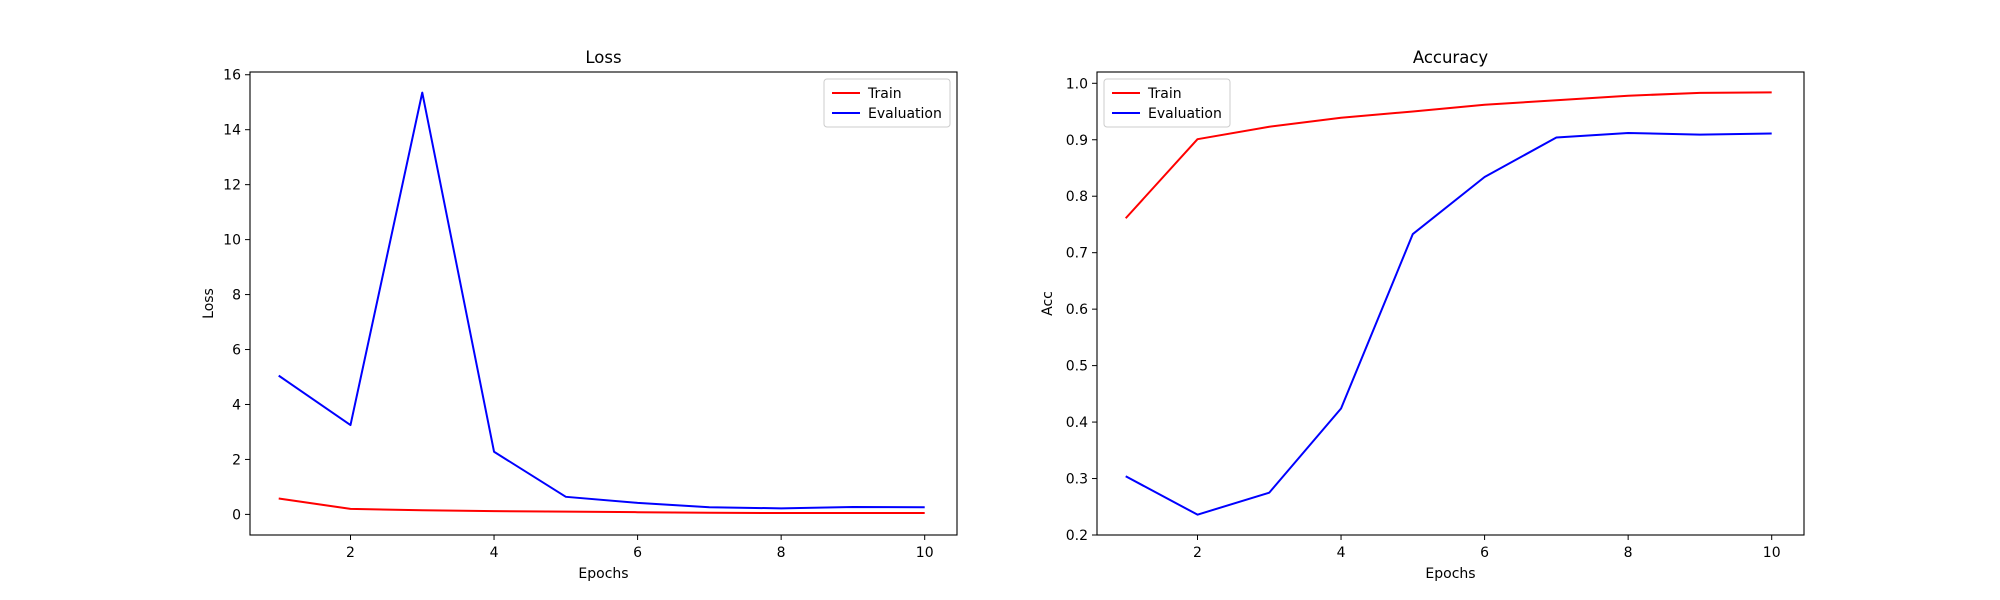  What do you see at coordinates (603, 57) in the screenshot?
I see `chart-title: Loss` at bounding box center [603, 57].